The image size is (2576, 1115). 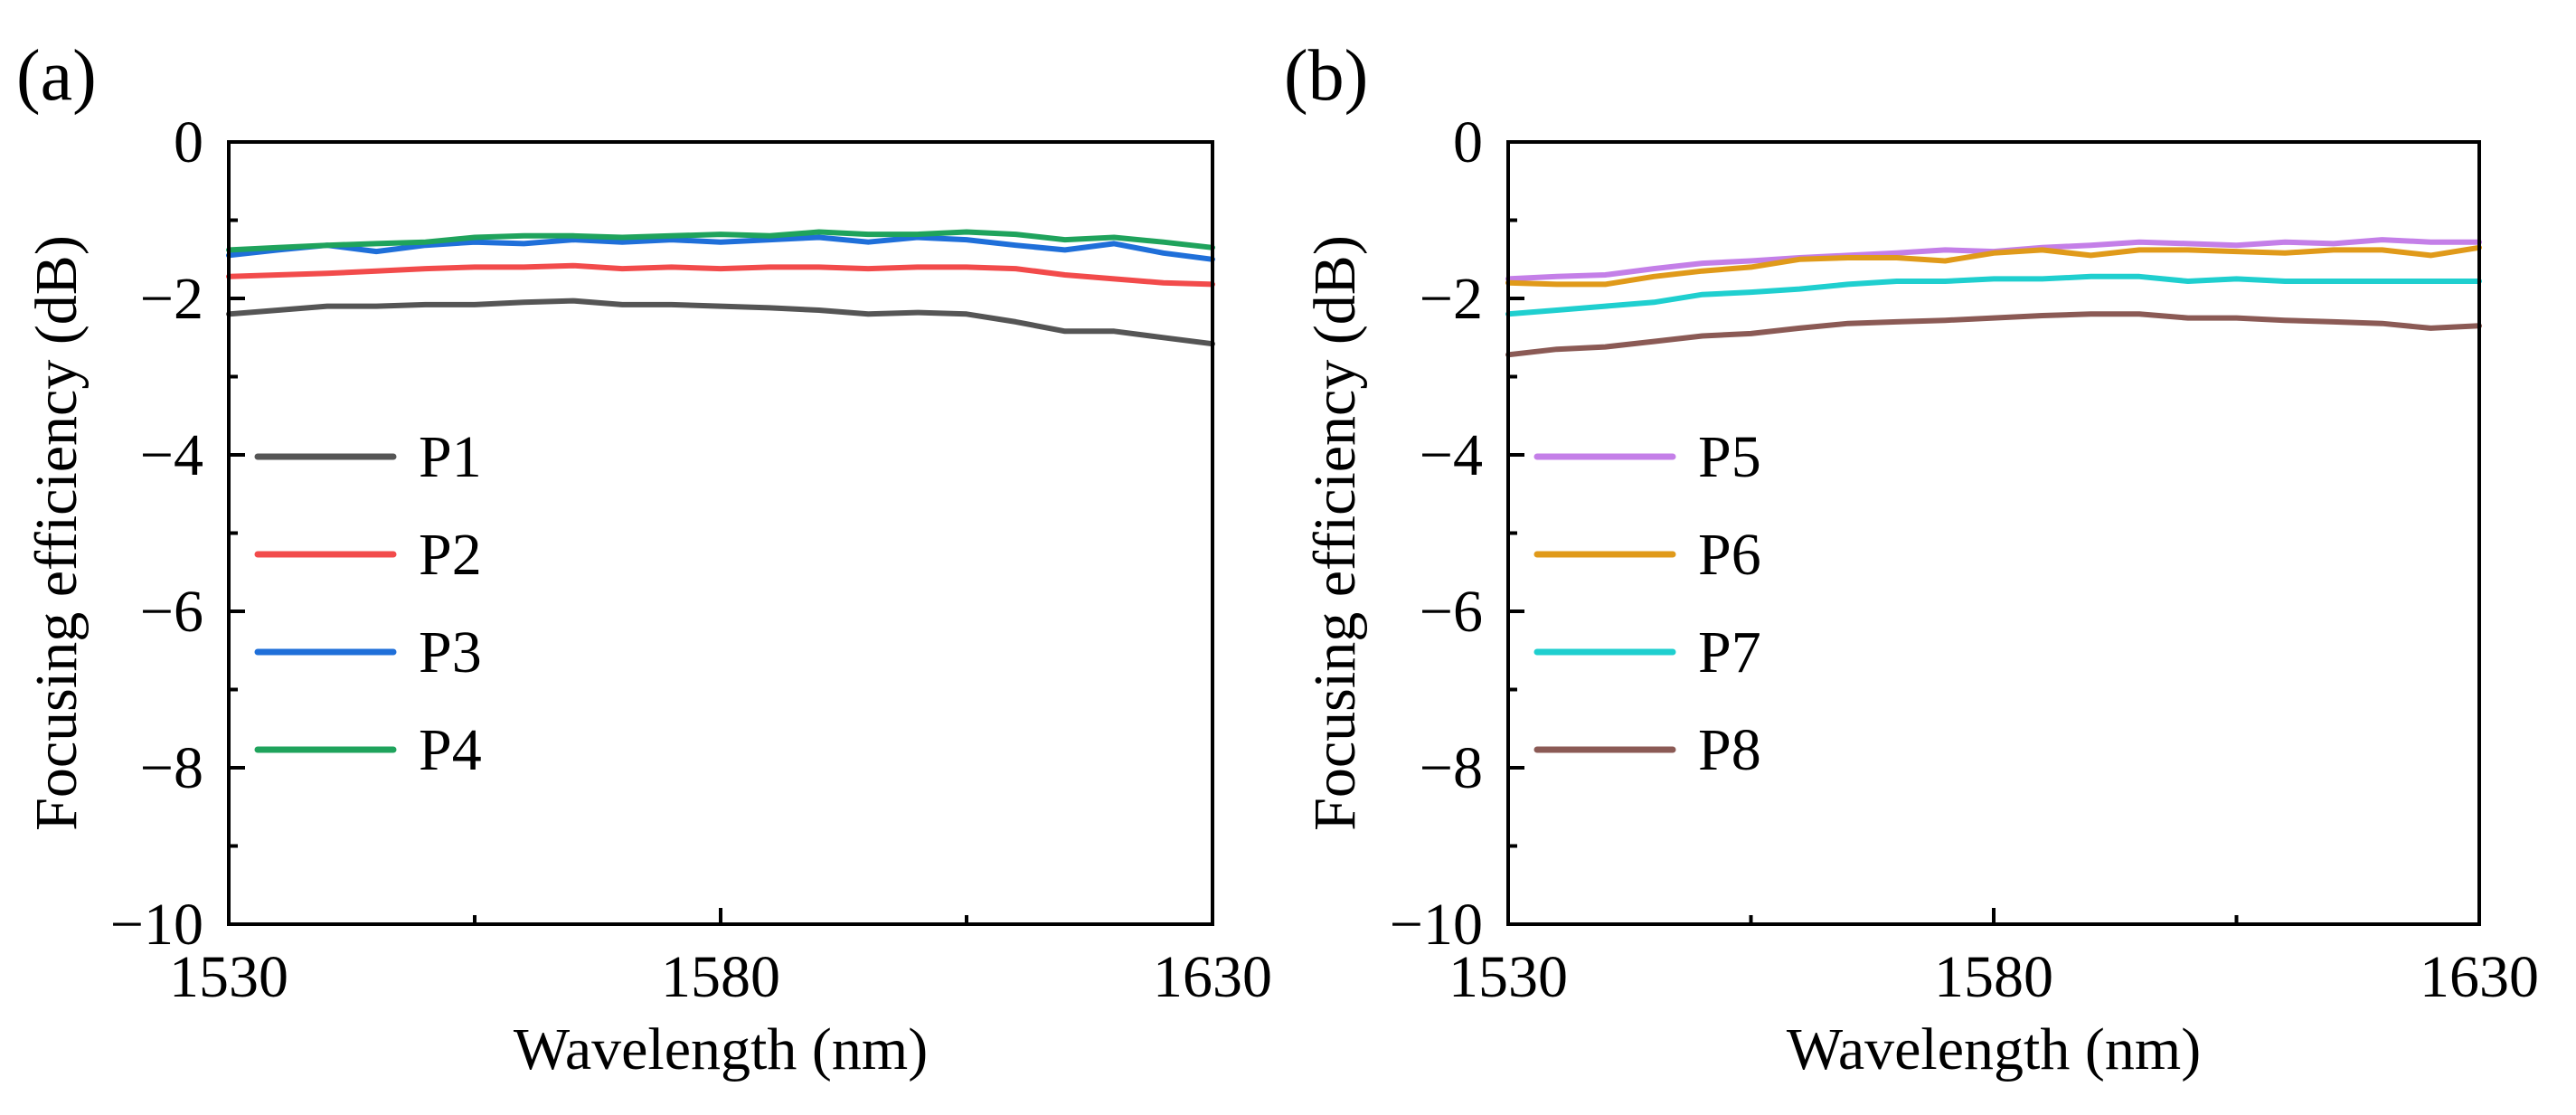 I want to click on legend-label-p2: P2, so click(x=450, y=555).